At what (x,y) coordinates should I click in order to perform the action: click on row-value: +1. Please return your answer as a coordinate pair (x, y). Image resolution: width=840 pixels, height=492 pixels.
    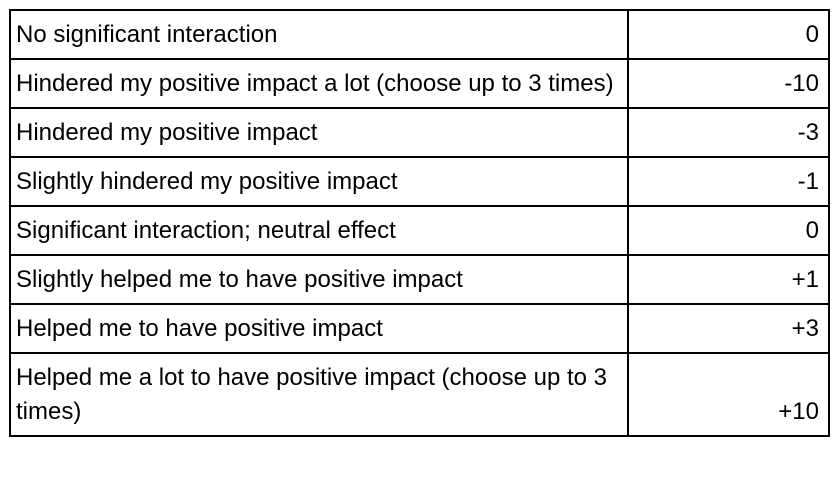
    Looking at the image, I should click on (728, 279).